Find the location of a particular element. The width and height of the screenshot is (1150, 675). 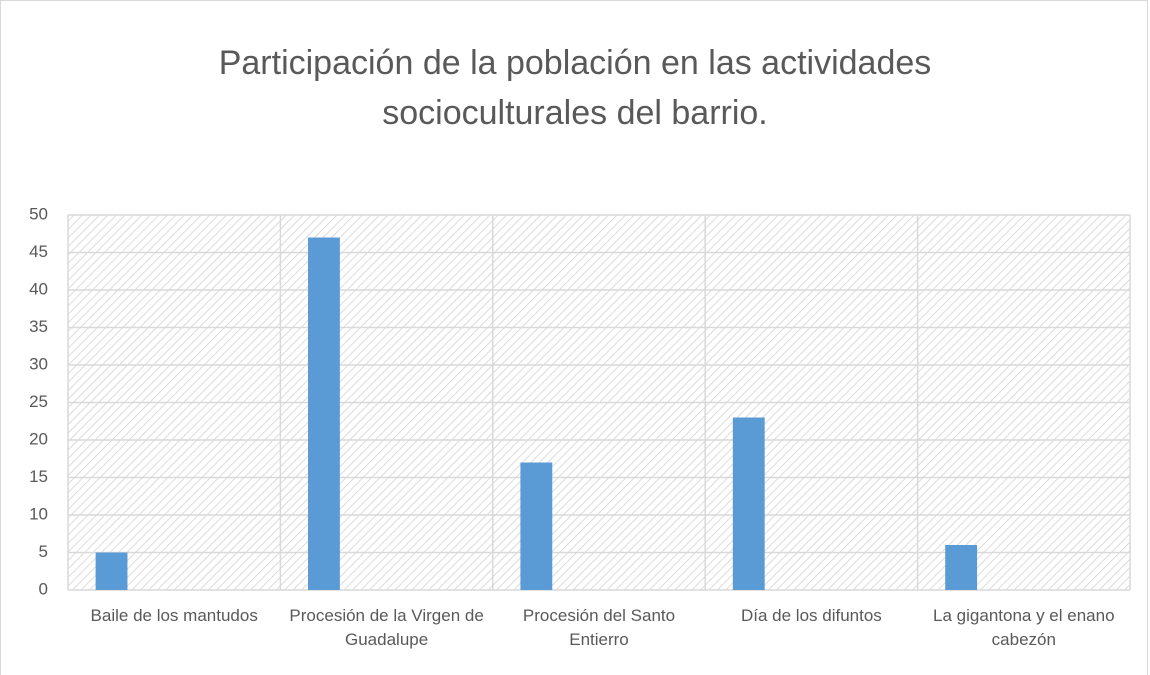

y-tick-label: 20 is located at coordinates (38, 438).